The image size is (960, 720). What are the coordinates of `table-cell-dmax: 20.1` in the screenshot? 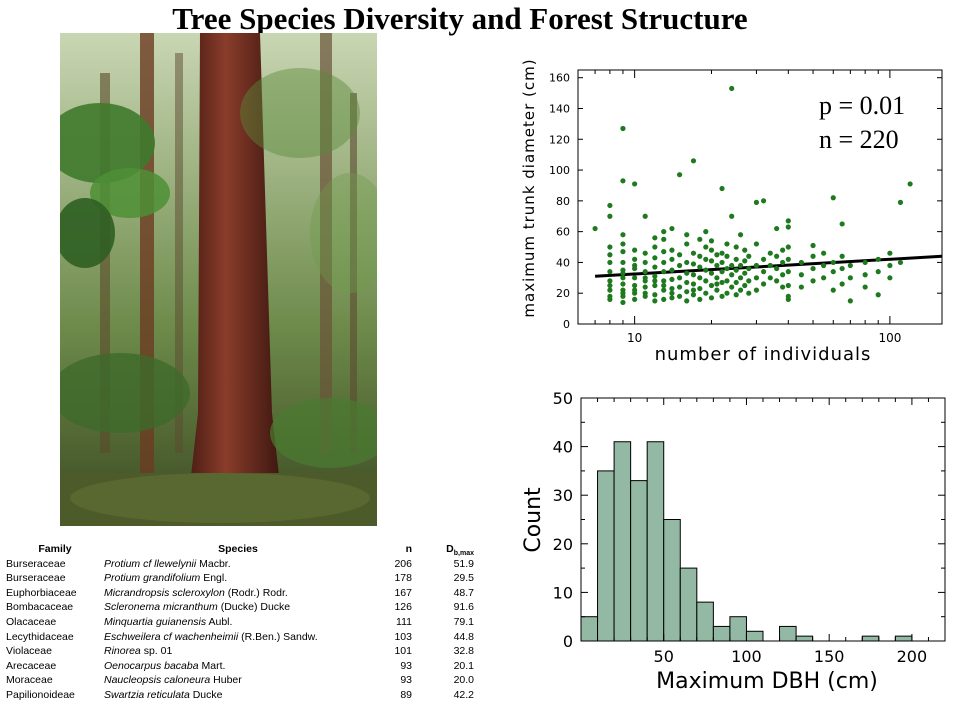 It's located at (463, 665).